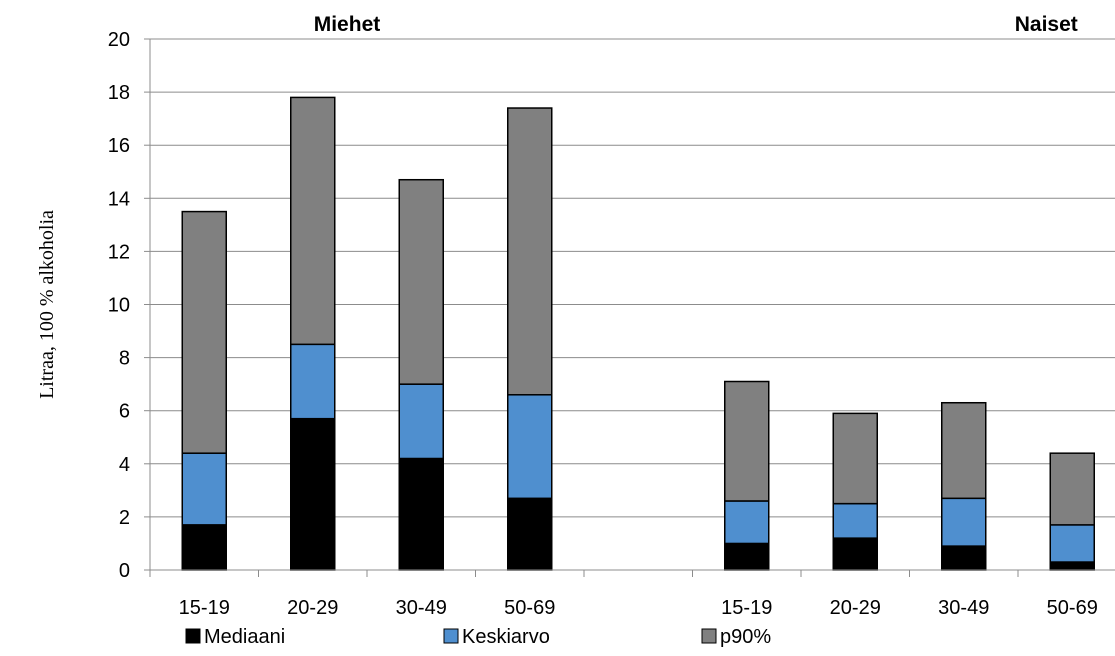 The image size is (1115, 656). What do you see at coordinates (124, 518) in the screenshot?
I see `y-tick-label: 2` at bounding box center [124, 518].